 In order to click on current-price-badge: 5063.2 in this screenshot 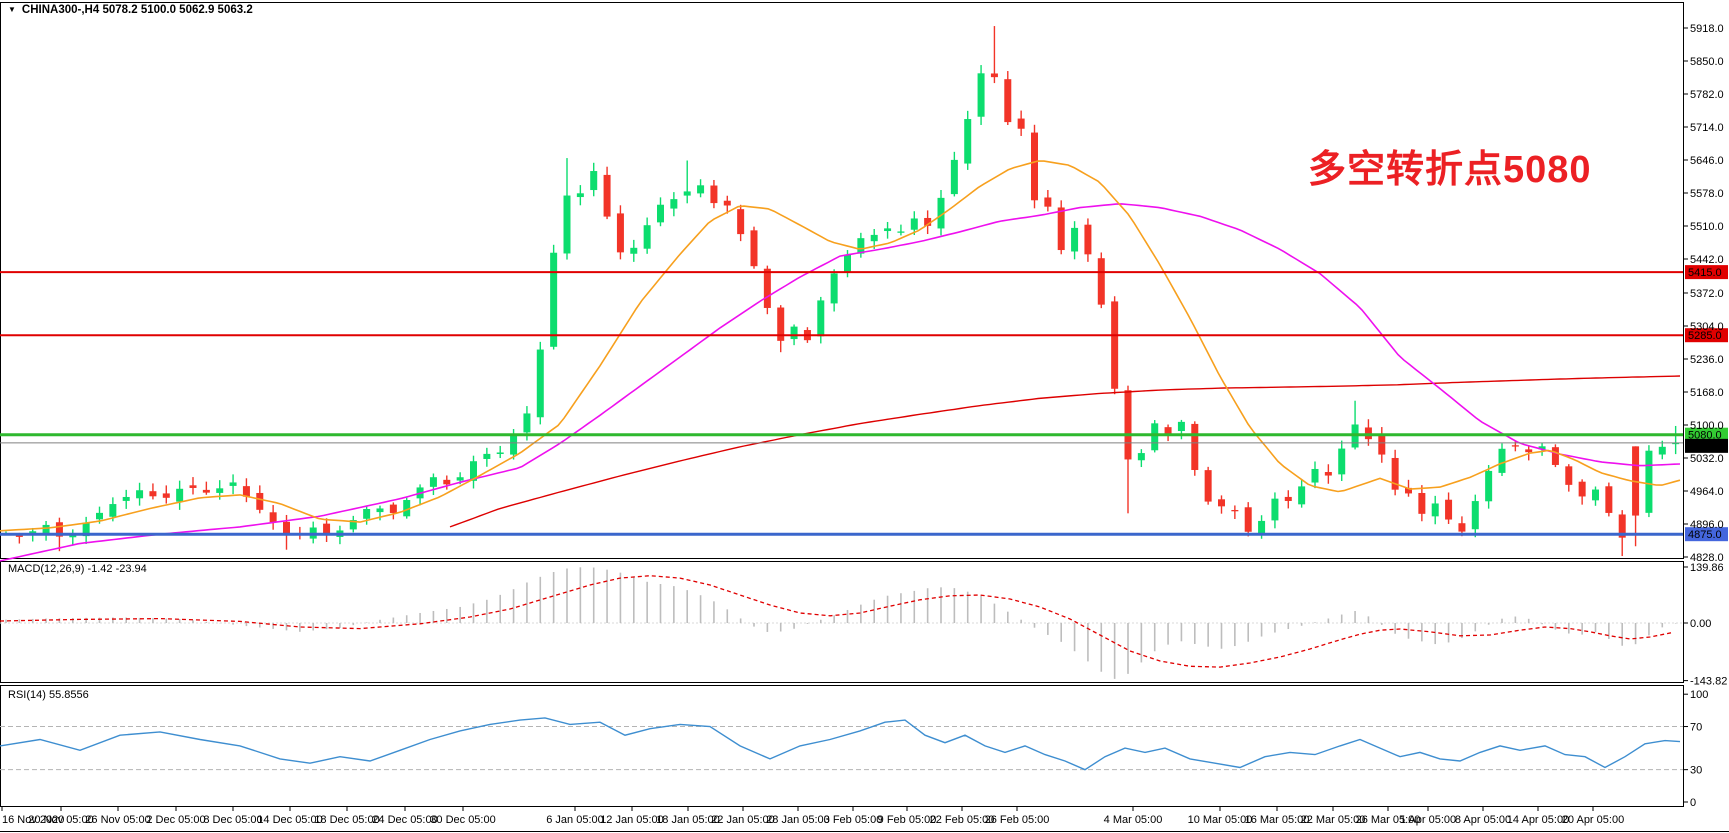, I will do `click(1706, 445)`.